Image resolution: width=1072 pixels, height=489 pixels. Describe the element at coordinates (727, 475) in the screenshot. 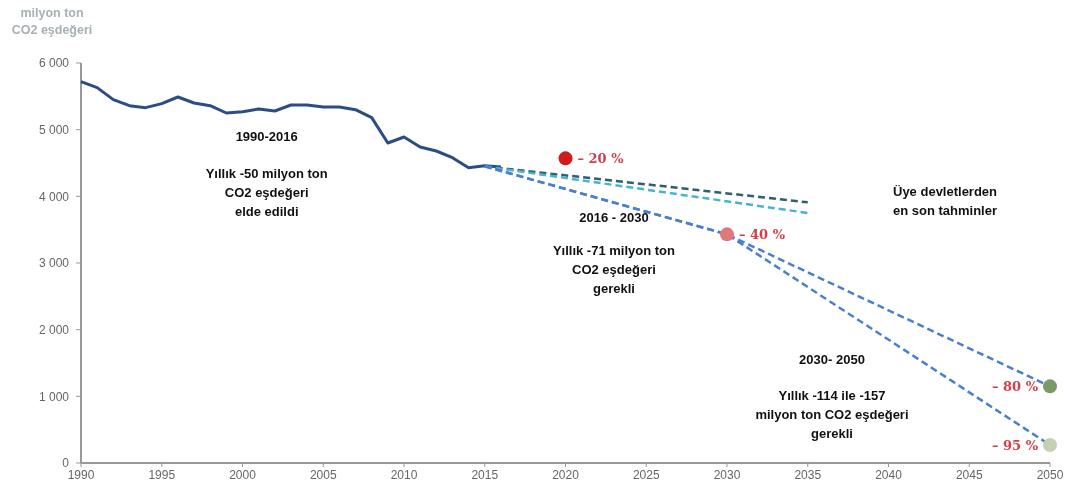

I see `x-tick-label: 2030` at that location.